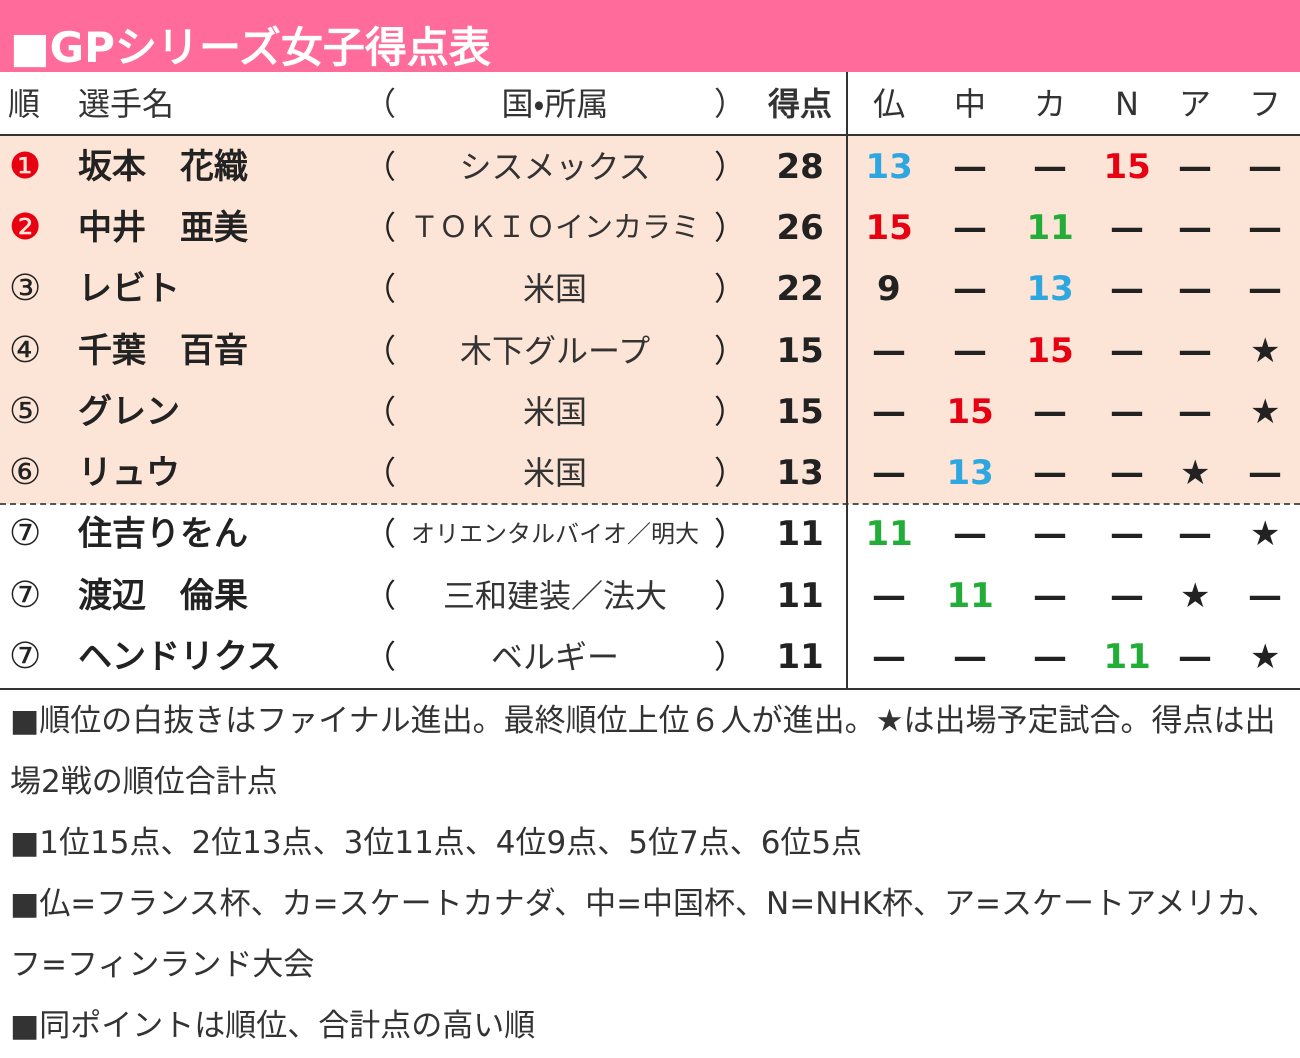 The height and width of the screenshot is (1058, 1300). I want to click on result-cell: 9, so click(889, 289).